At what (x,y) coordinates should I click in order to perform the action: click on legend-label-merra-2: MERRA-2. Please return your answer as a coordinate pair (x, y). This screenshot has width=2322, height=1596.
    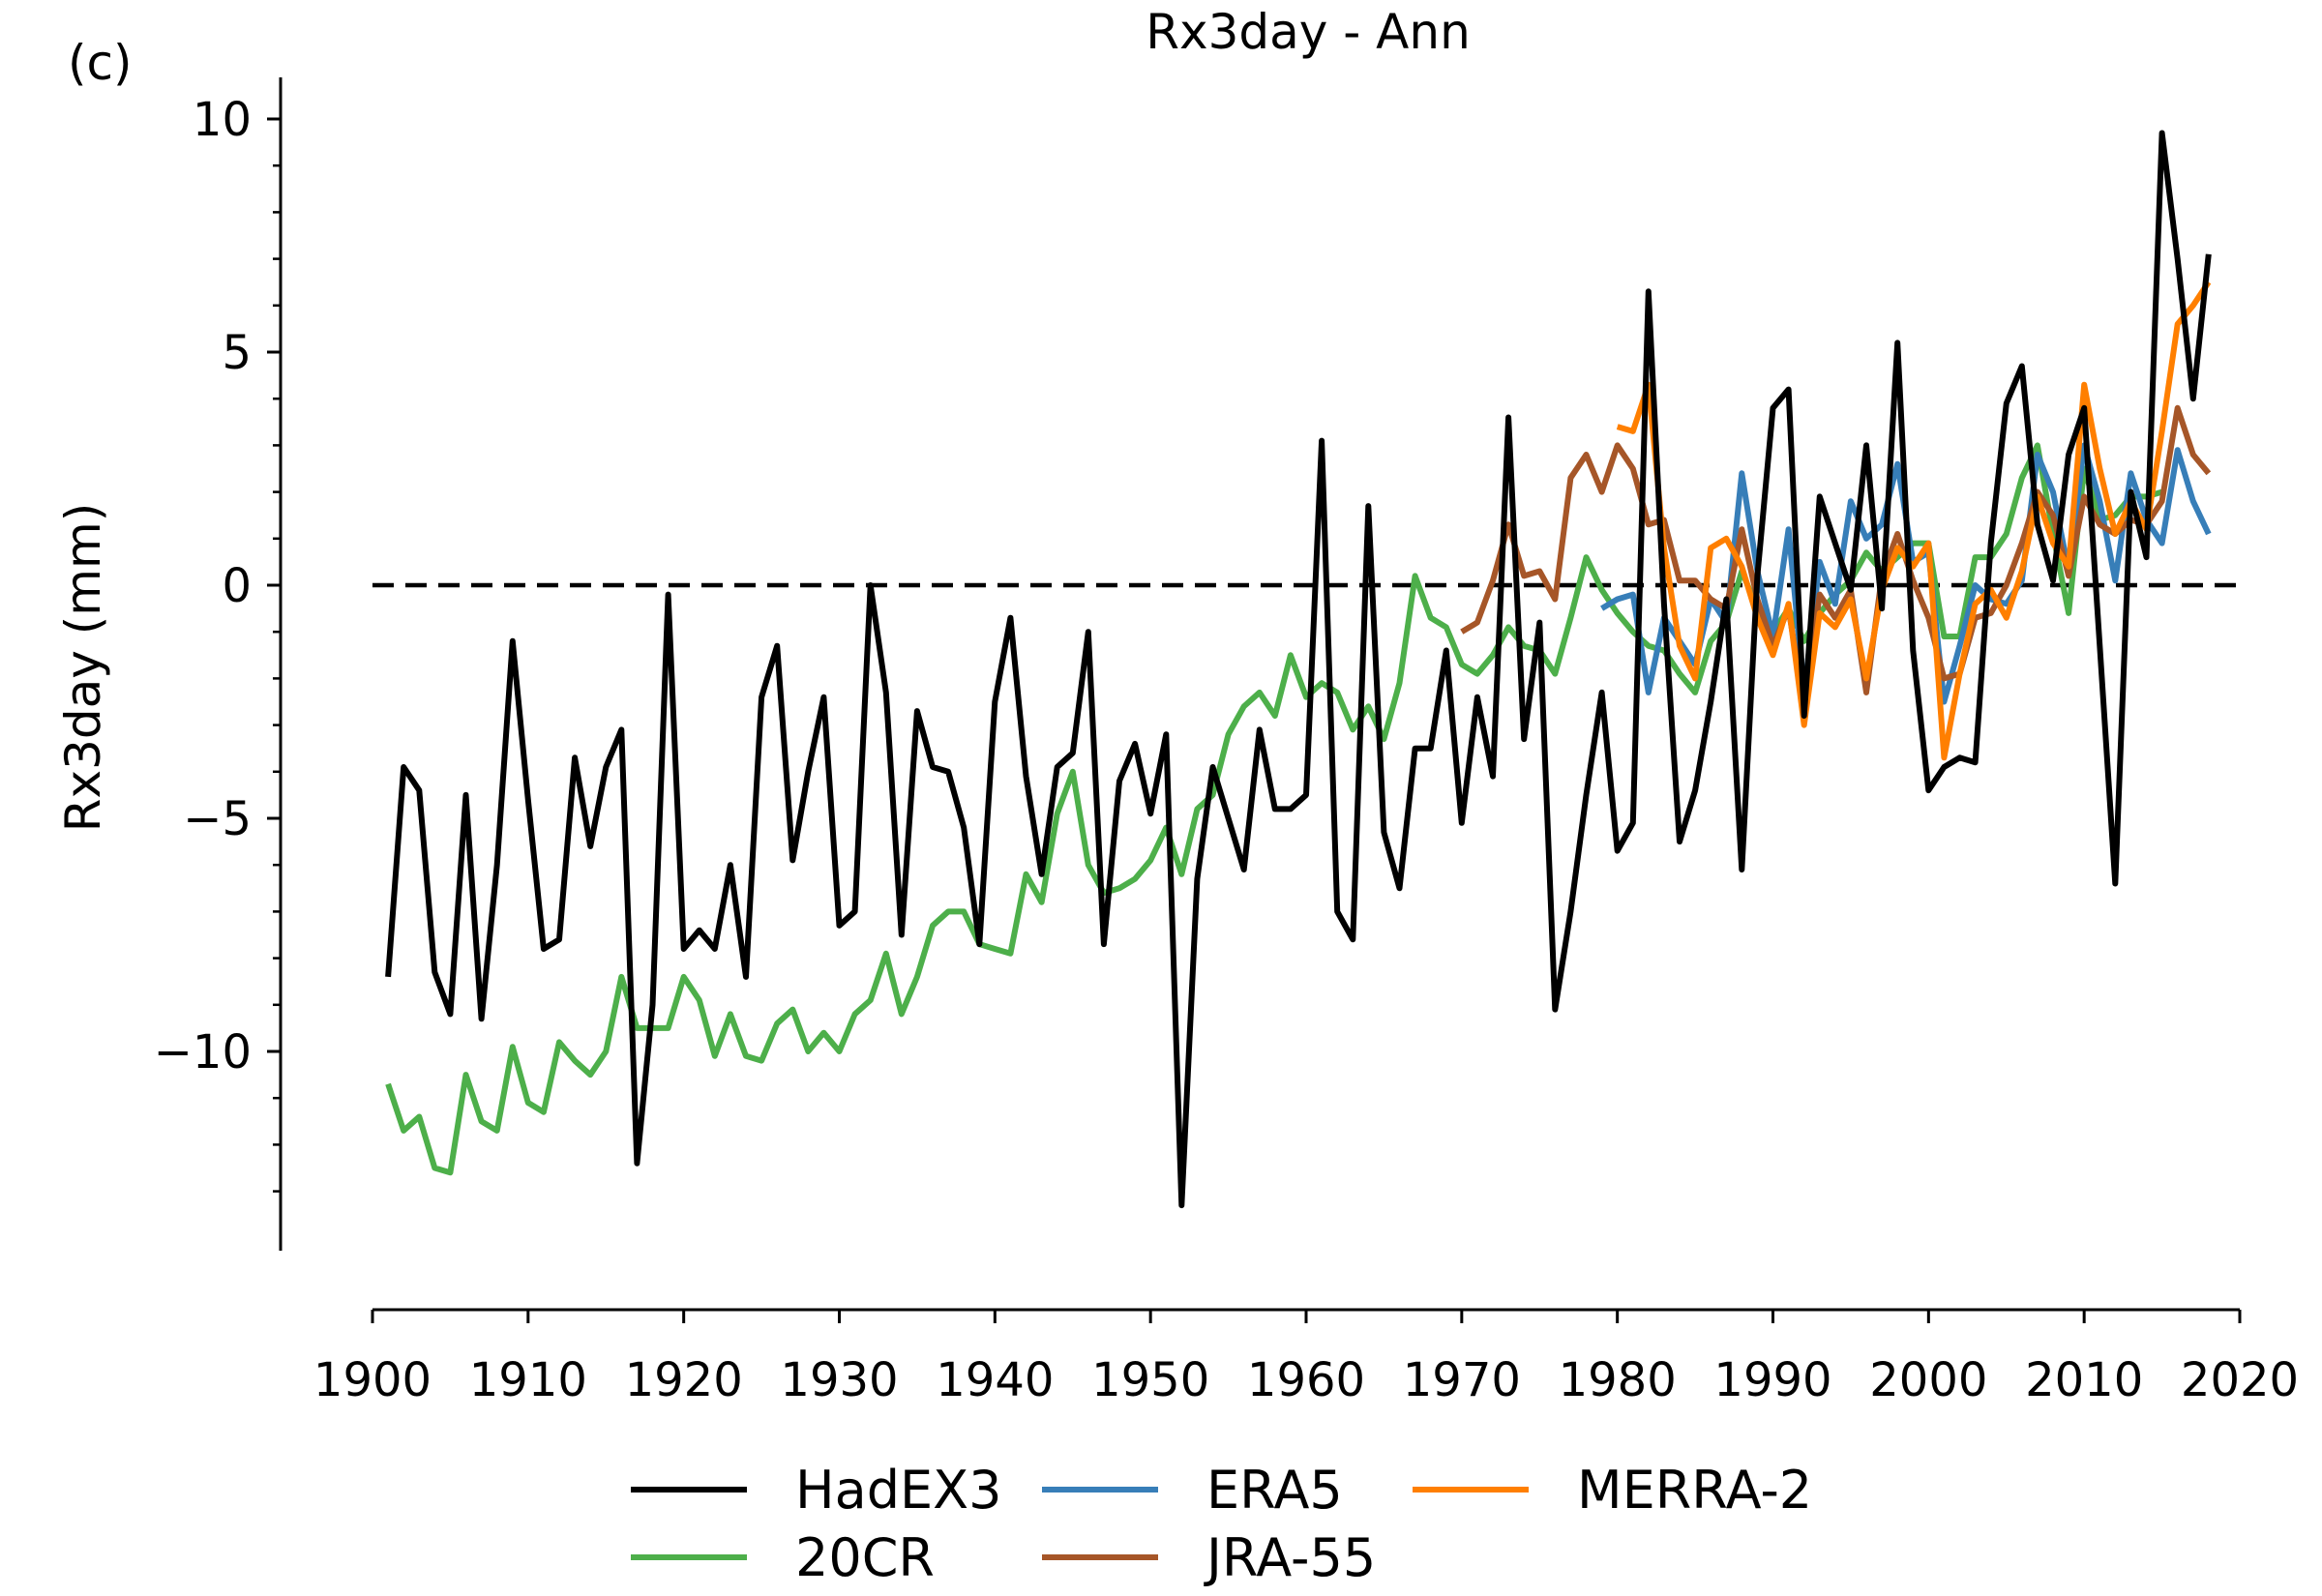
    Looking at the image, I should click on (1694, 1490).